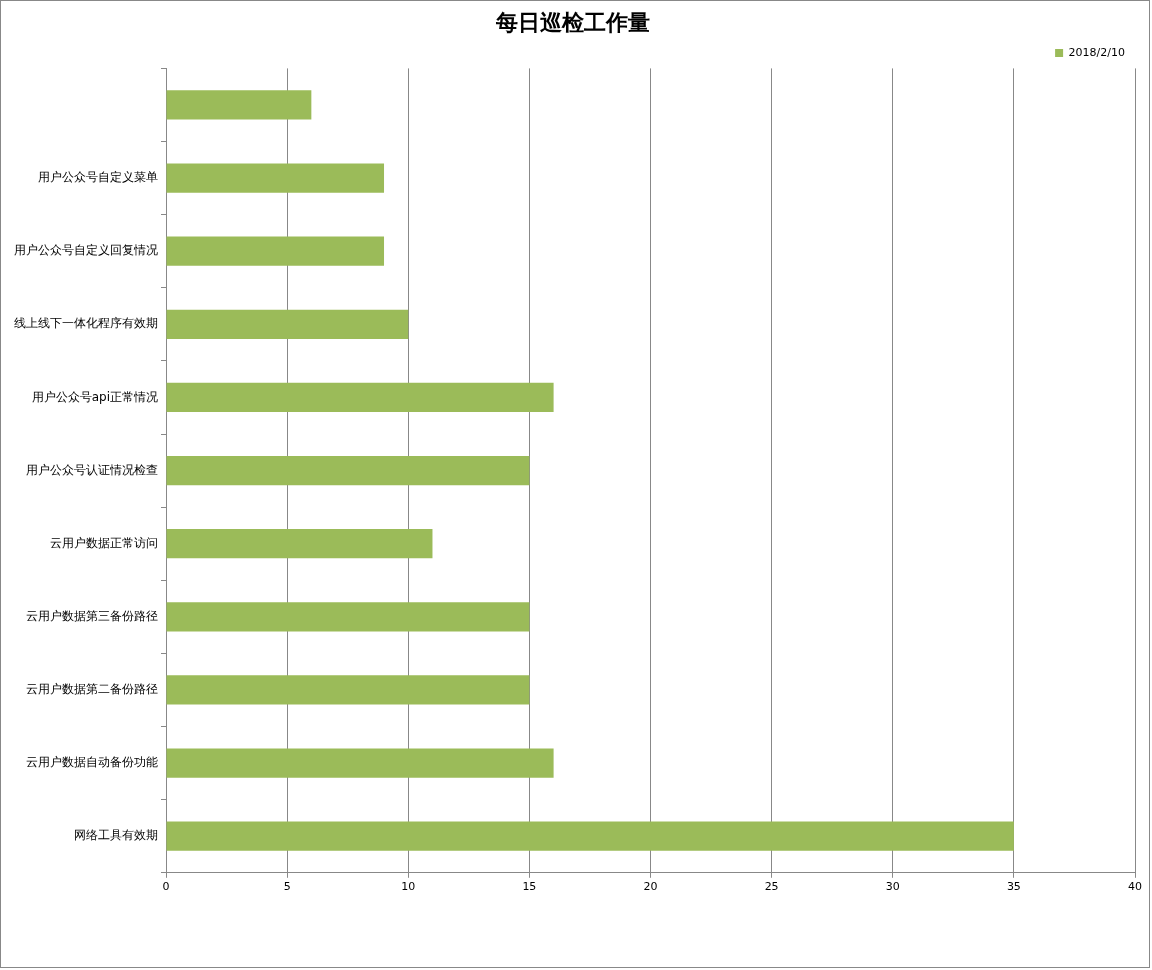 The width and height of the screenshot is (1152, 970). What do you see at coordinates (92, 689) in the screenshot?
I see `y-tick-label: 云用户数据第二备份路径` at bounding box center [92, 689].